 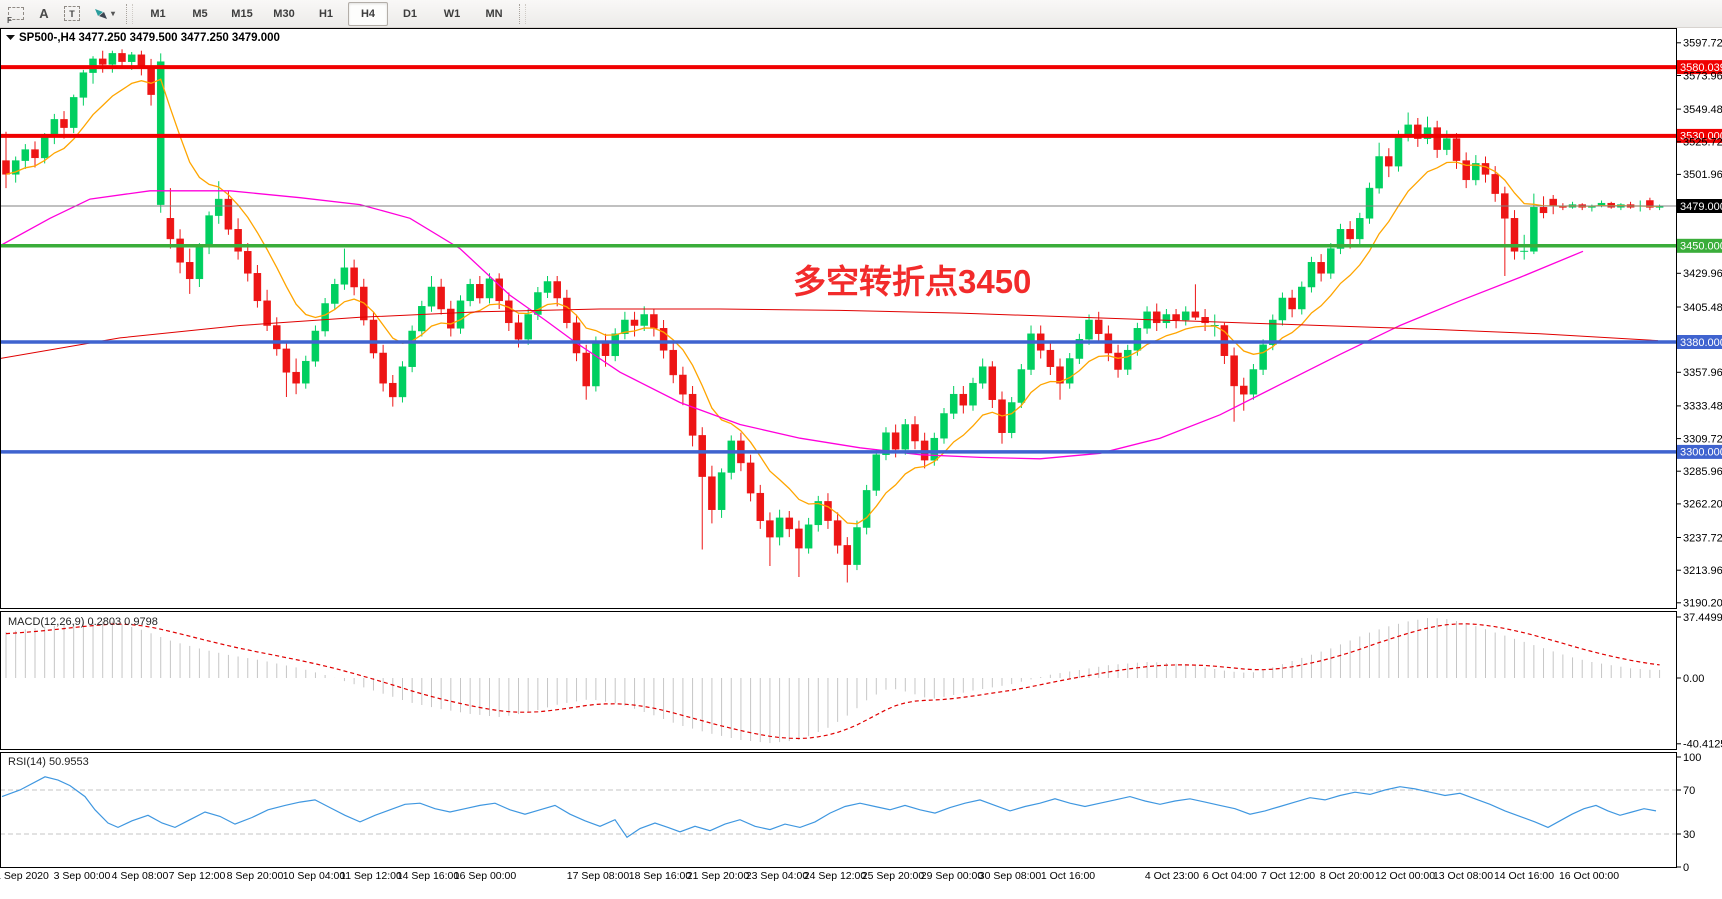 What do you see at coordinates (410, 13) in the screenshot?
I see `timeframe-button-d1: D1` at bounding box center [410, 13].